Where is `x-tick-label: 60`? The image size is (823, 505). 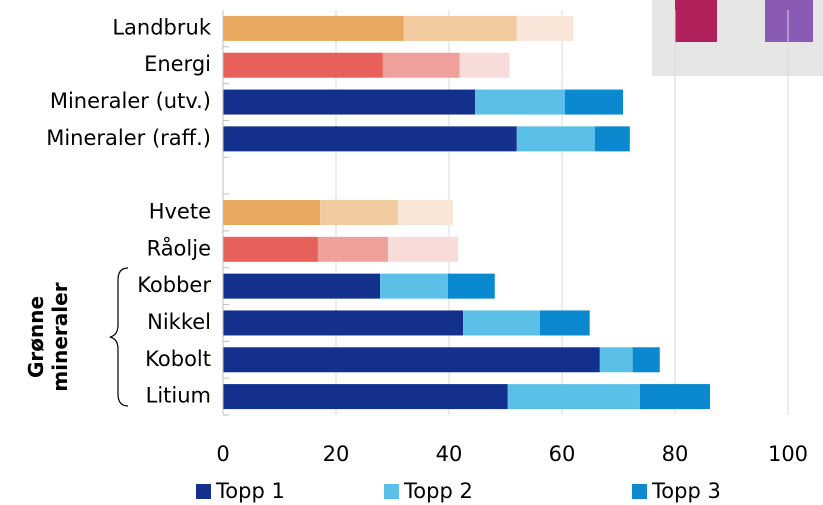
x-tick-label: 60 is located at coordinates (562, 454).